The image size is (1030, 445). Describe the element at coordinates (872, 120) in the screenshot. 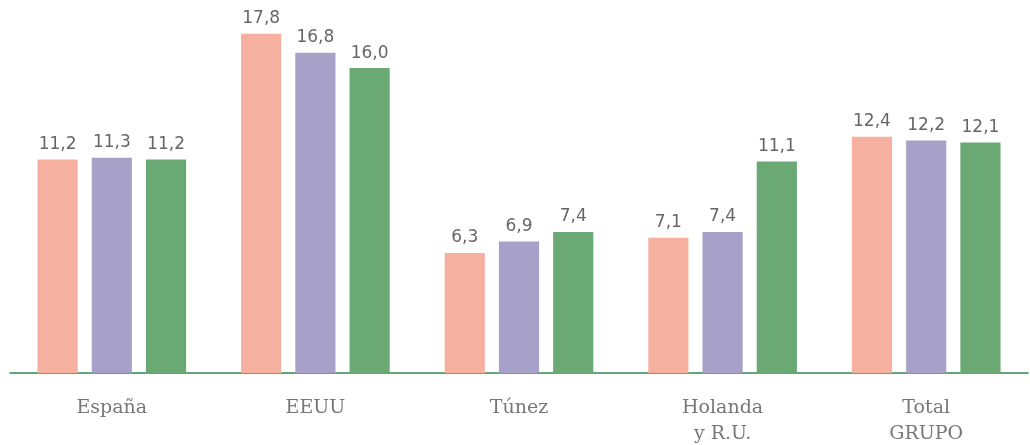

I see `data-label: 12,4` at that location.